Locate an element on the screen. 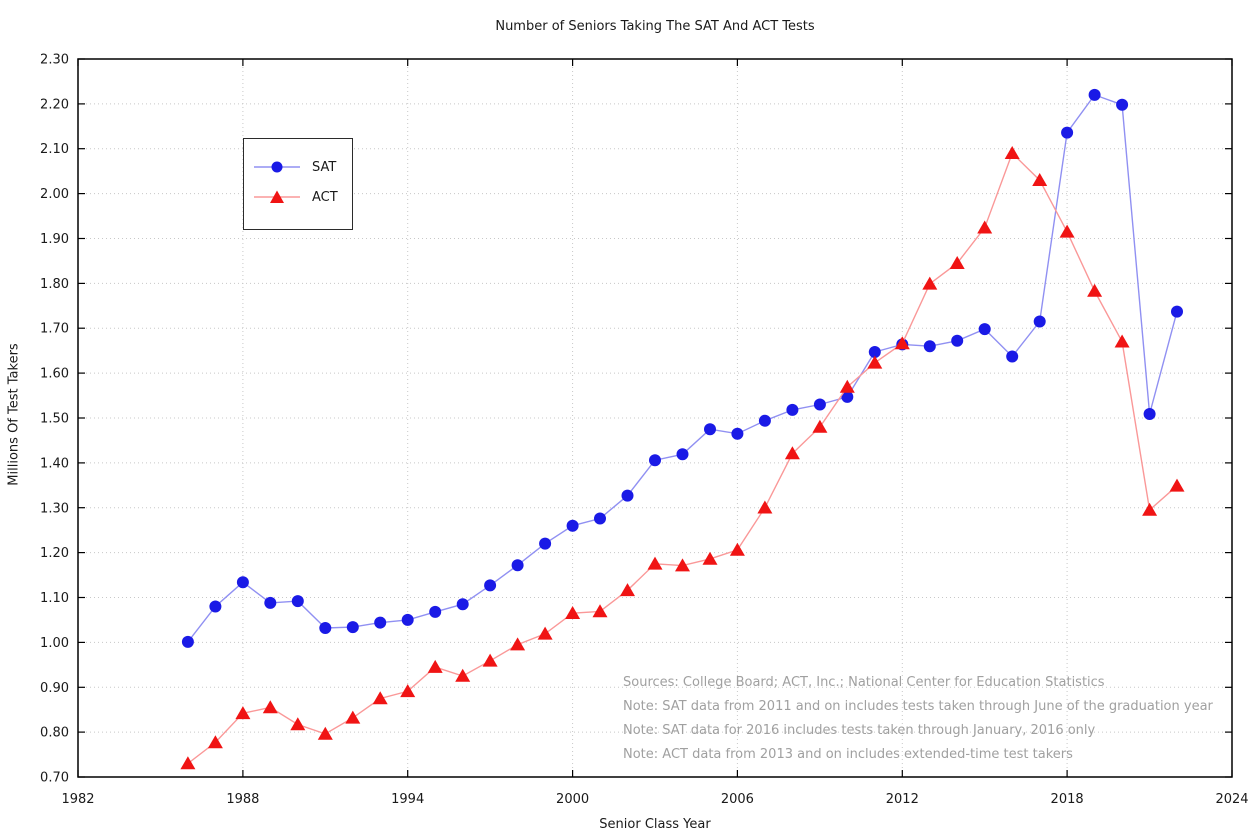 This screenshot has width=1254, height=836. y-tick-label: 1.60 is located at coordinates (54, 374).